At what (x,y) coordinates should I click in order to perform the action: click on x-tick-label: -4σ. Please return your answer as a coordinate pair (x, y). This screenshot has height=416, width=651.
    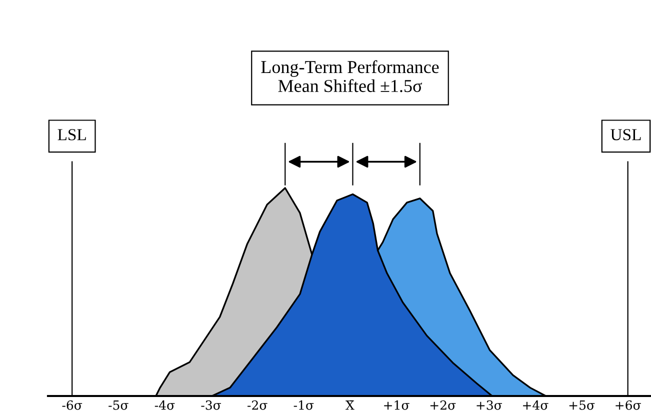
    Looking at the image, I should click on (164, 405).